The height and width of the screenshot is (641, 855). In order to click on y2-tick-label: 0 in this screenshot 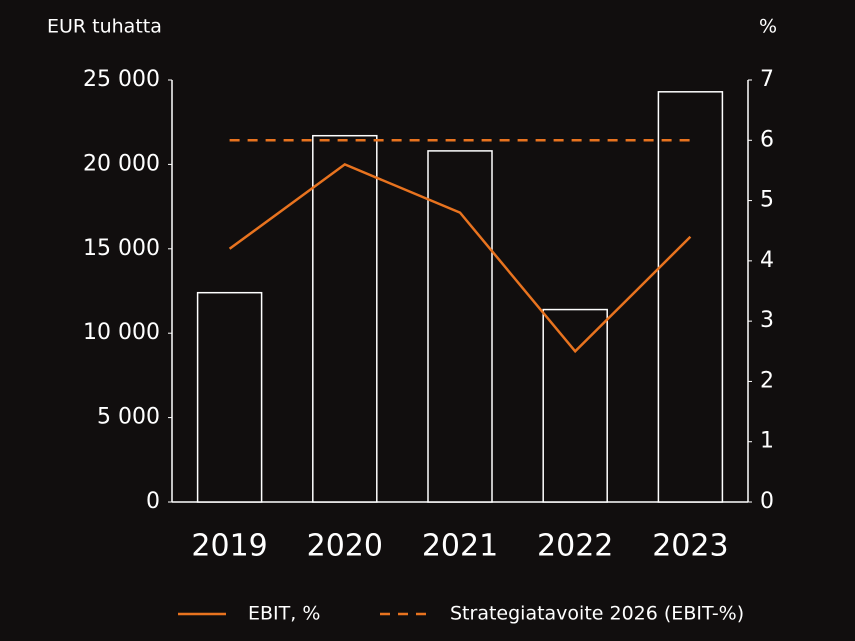, I will do `click(767, 501)`.